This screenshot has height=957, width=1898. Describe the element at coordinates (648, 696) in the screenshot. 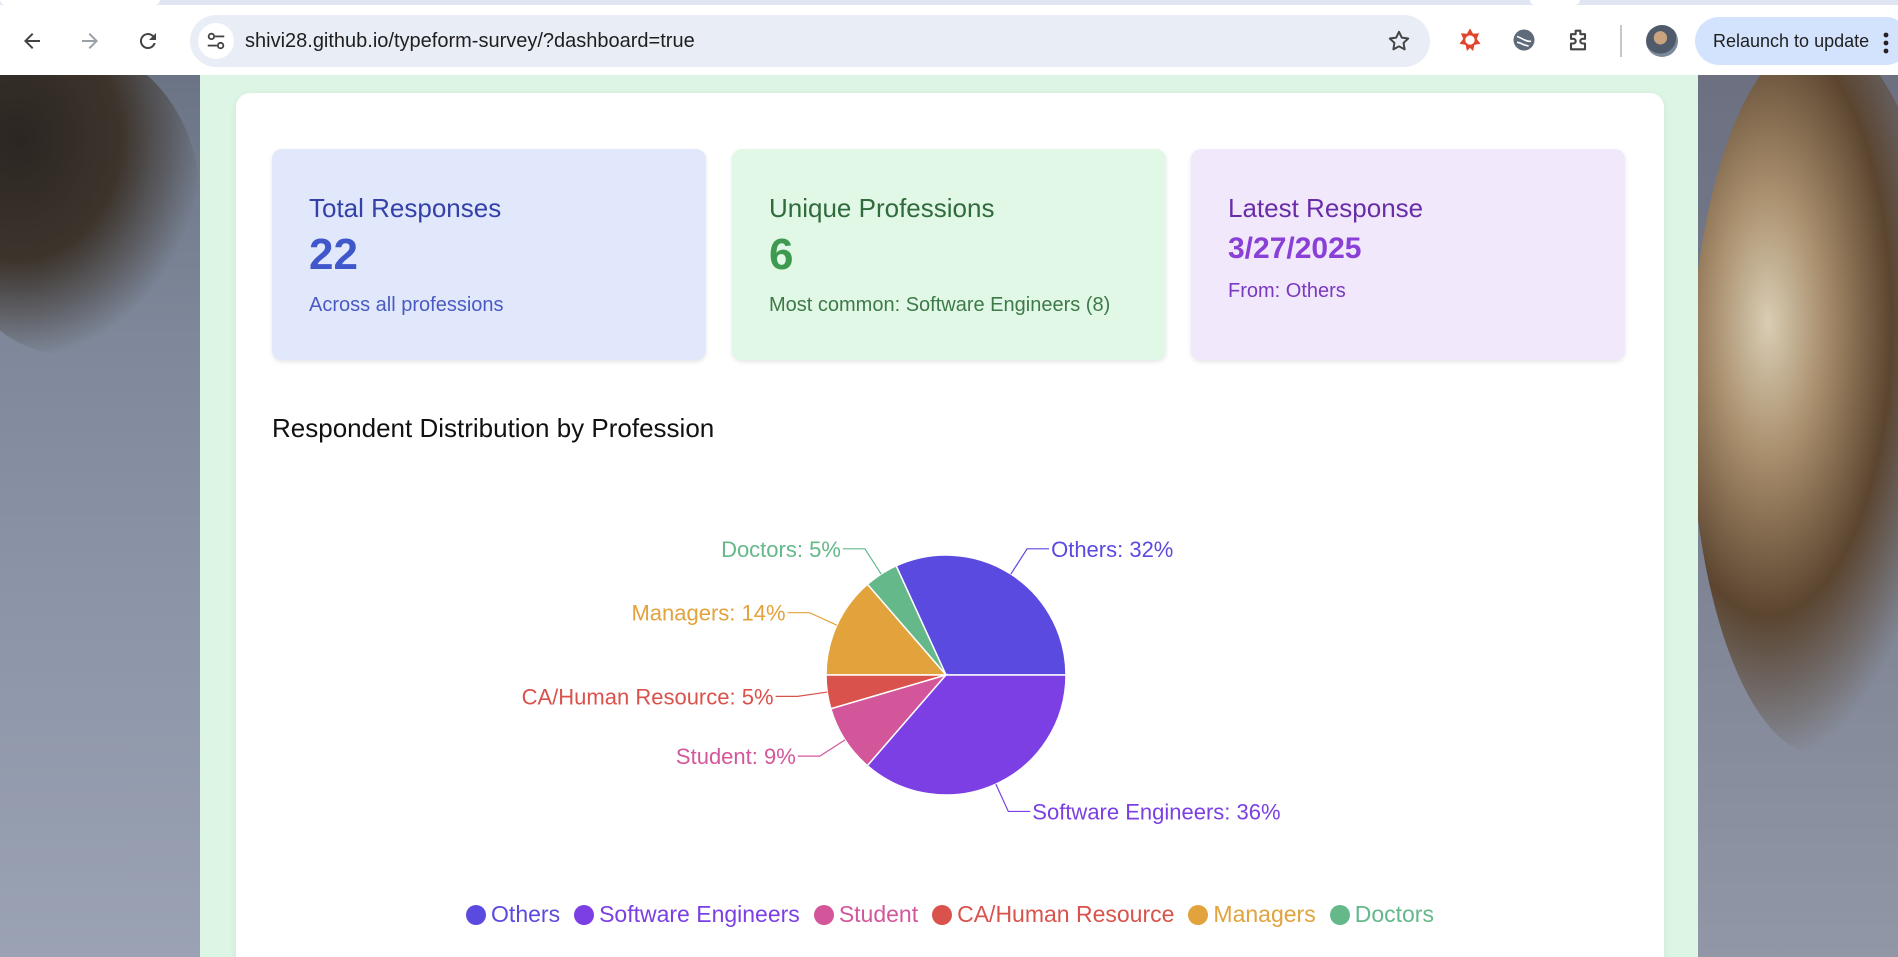

I see `pie-label: CA/Human Resource: 5%` at that location.